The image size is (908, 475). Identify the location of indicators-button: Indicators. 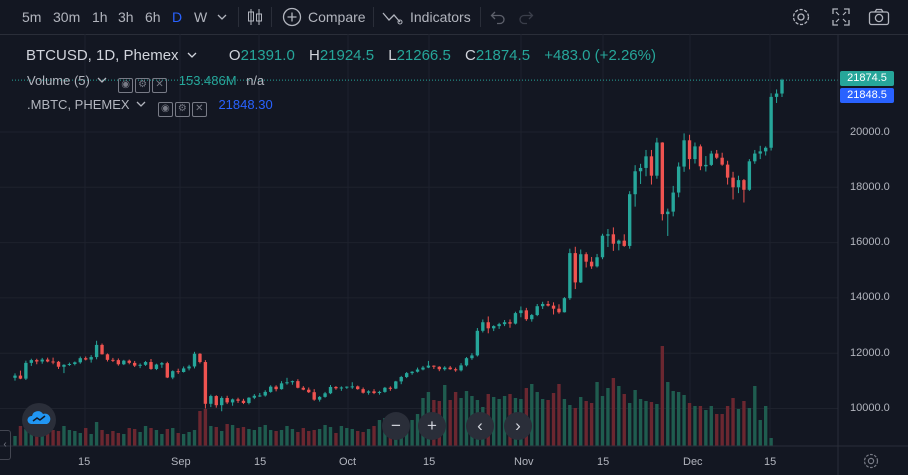
(440, 17).